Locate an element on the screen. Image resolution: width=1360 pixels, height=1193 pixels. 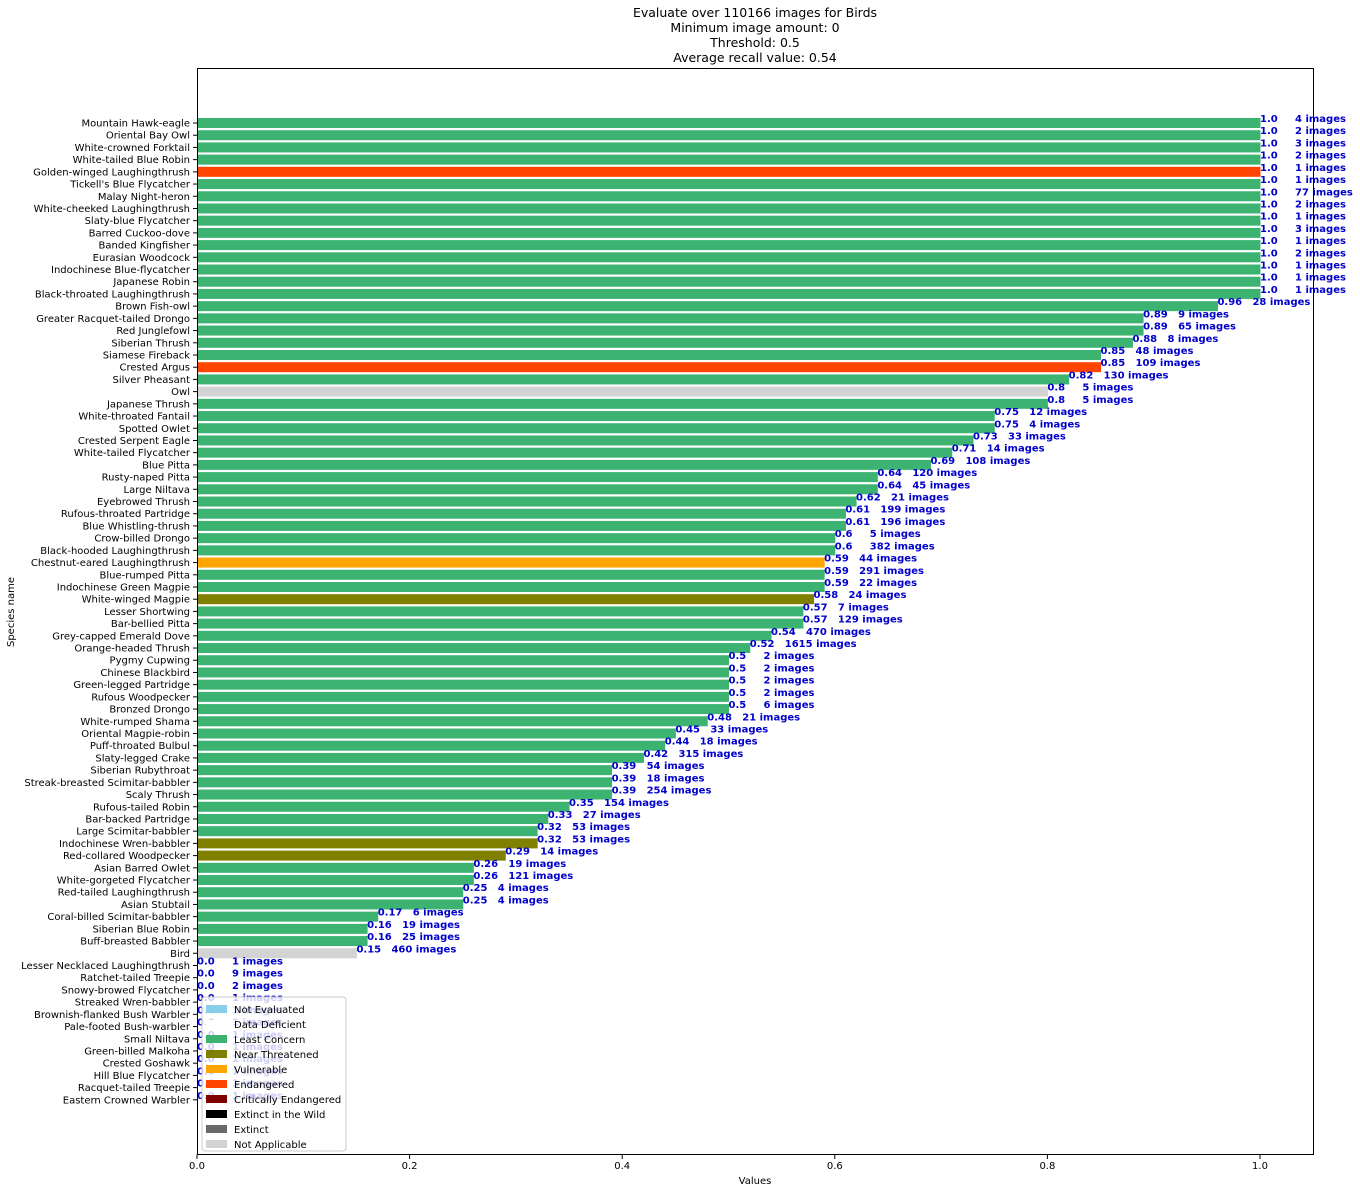
x-tick-label: 0.4 is located at coordinates (622, 1166).